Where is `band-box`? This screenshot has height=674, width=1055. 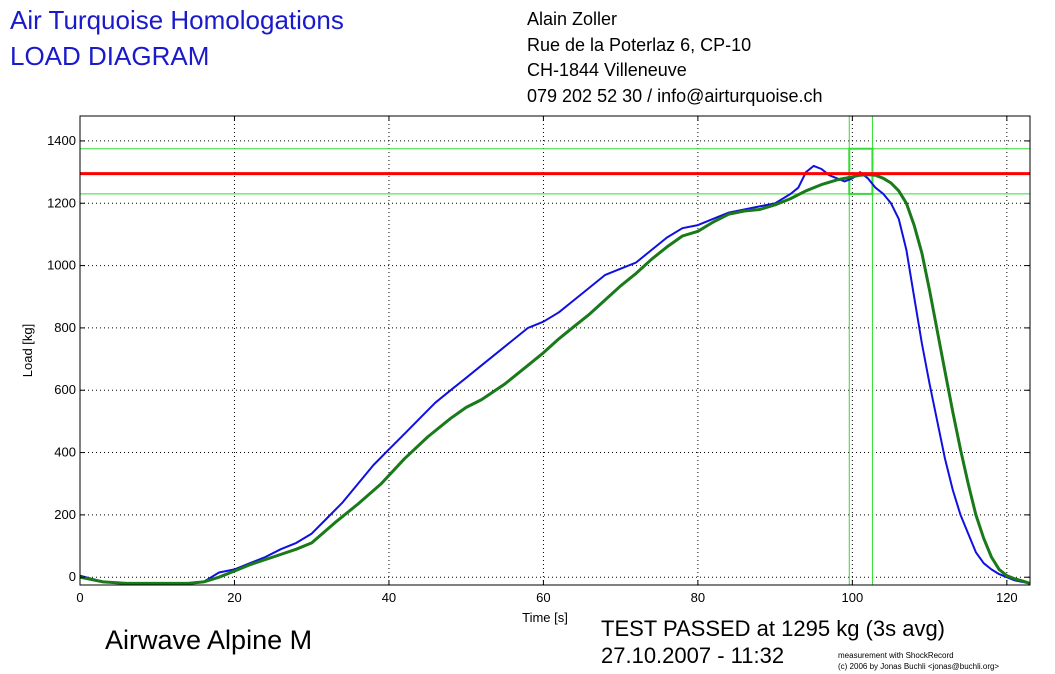 band-box is located at coordinates (861, 171).